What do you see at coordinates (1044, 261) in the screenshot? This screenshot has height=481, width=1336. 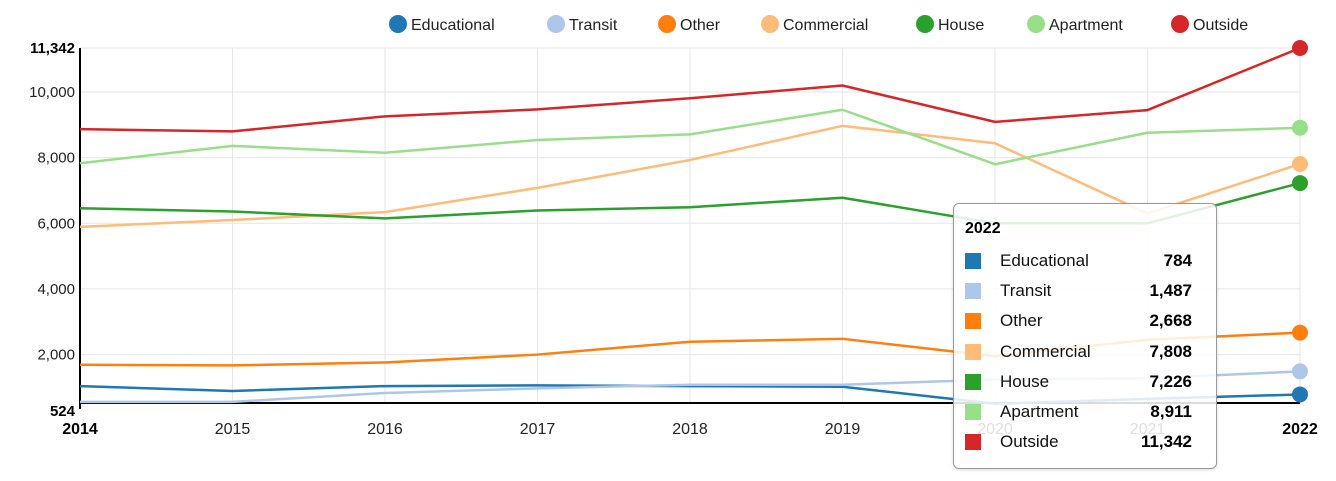 I see `tooltip-series-name: Educational` at bounding box center [1044, 261].